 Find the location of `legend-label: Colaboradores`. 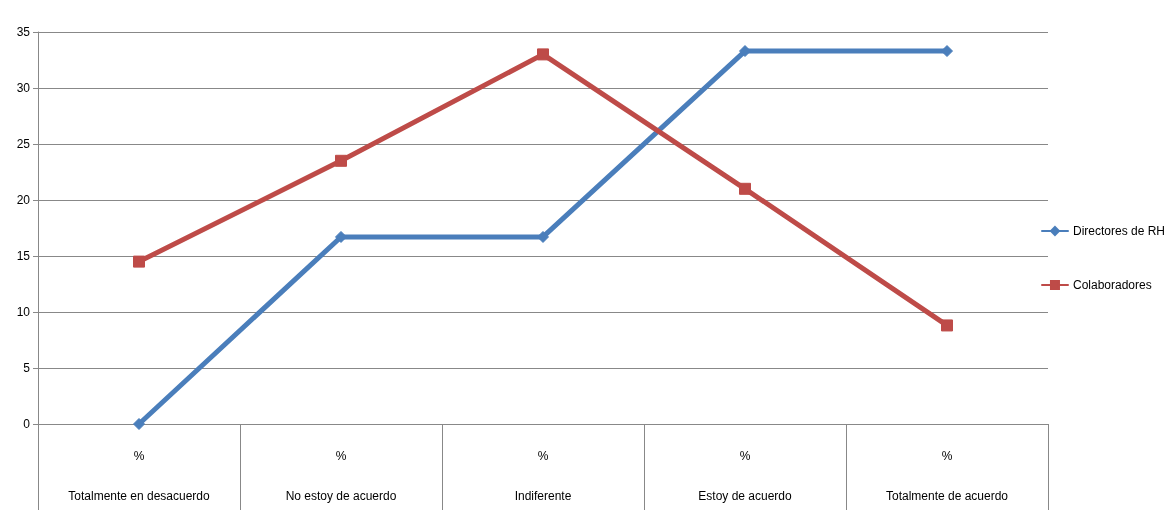

legend-label: Colaboradores is located at coordinates (1112, 285).